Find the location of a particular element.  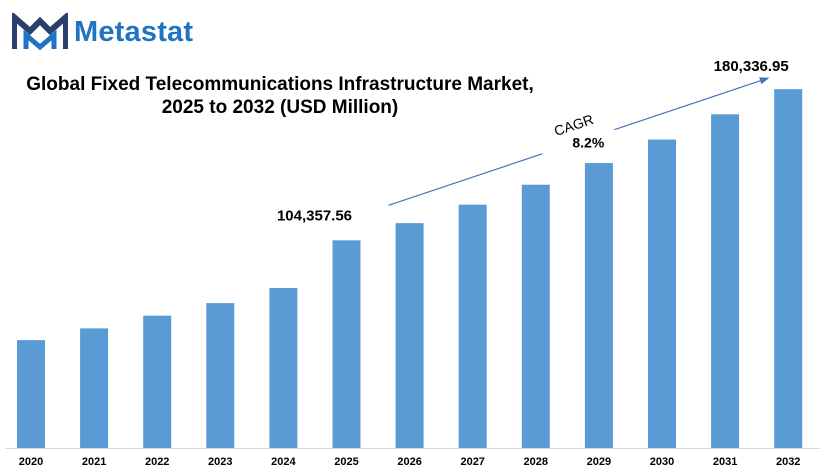

x-tick-label-2031: 2031 is located at coordinates (725, 462).